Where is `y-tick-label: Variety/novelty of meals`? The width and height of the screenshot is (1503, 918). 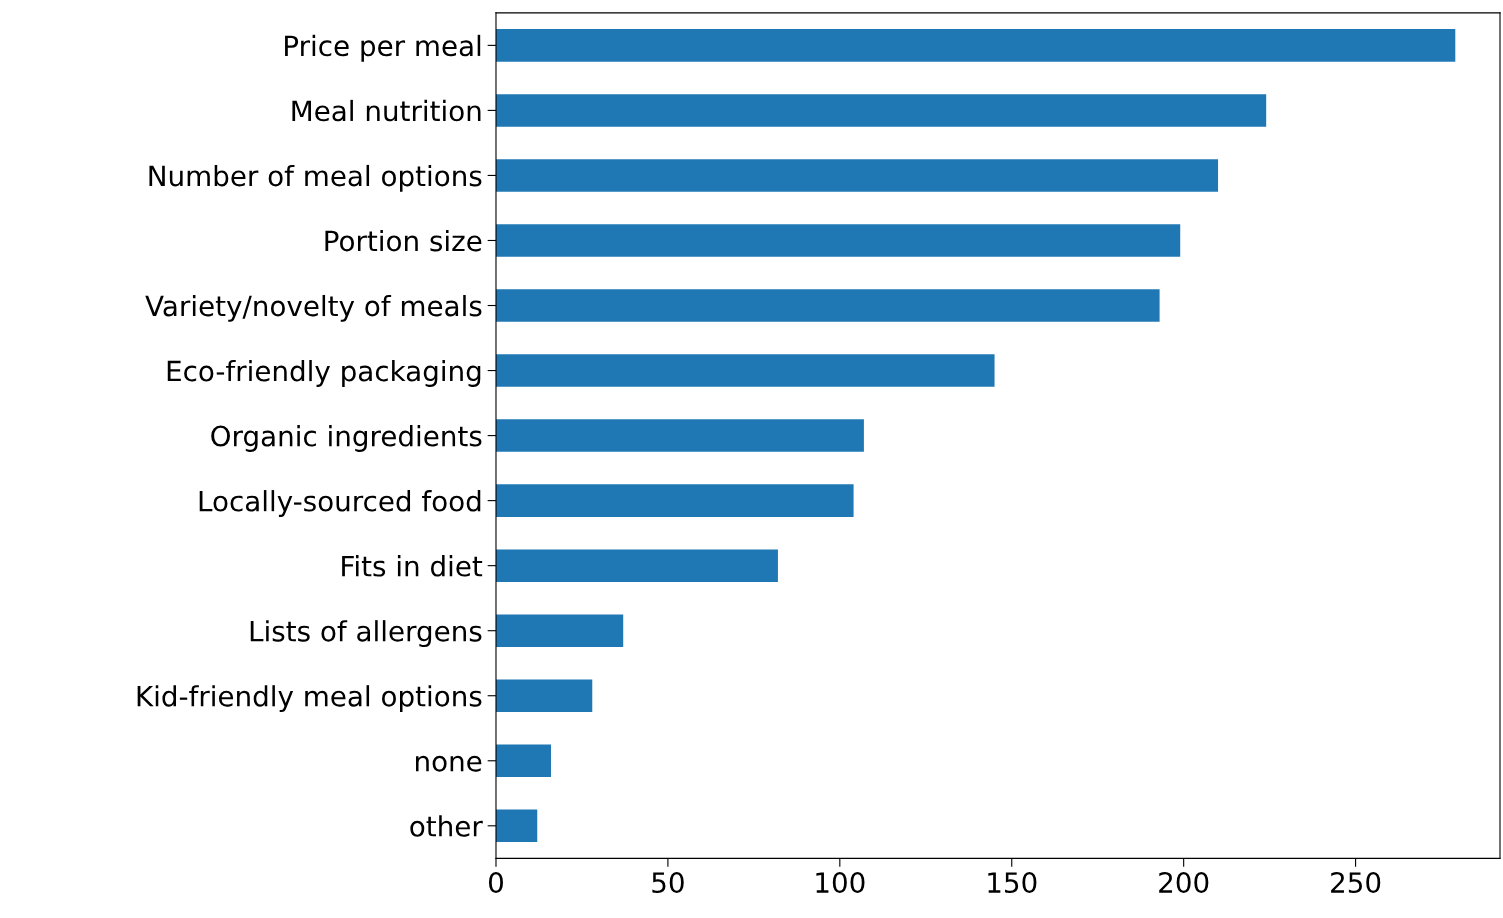
y-tick-label: Variety/novelty of meals is located at coordinates (313, 308).